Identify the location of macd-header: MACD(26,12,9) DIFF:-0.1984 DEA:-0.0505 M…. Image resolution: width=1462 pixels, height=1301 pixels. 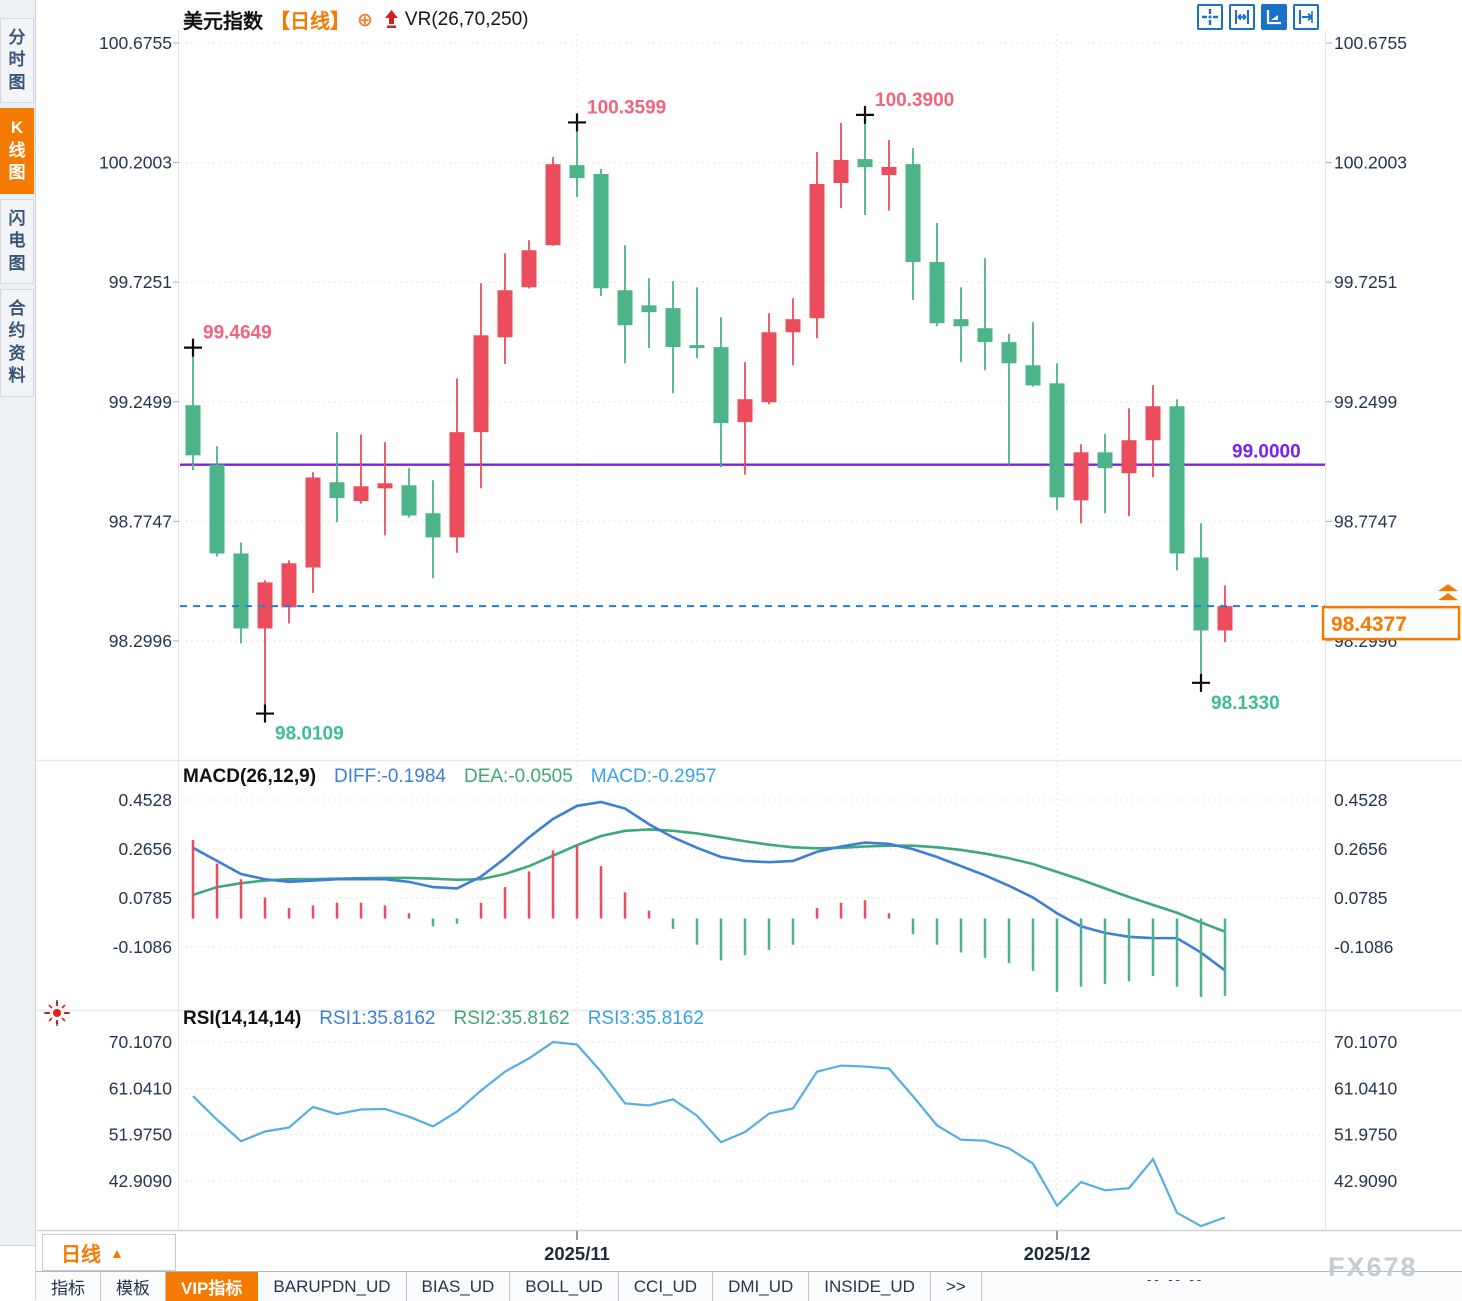
(449, 777).